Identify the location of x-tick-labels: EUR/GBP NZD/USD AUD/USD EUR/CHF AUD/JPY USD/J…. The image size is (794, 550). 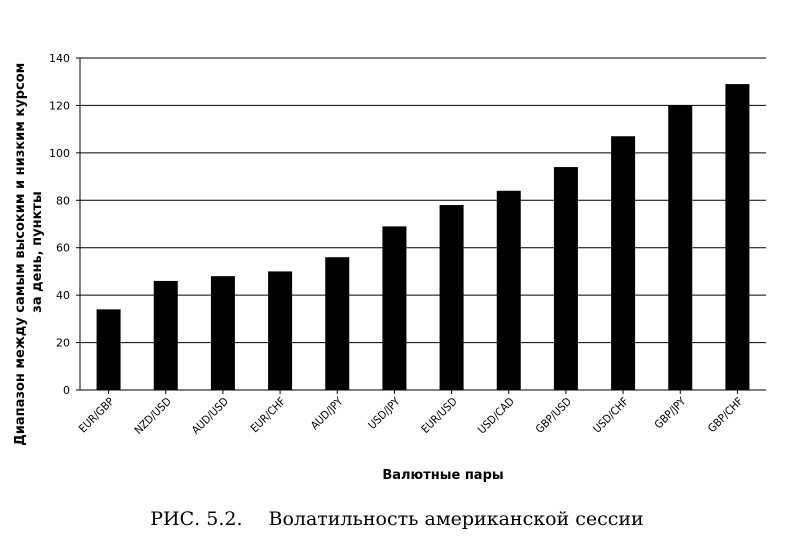
(411, 413).